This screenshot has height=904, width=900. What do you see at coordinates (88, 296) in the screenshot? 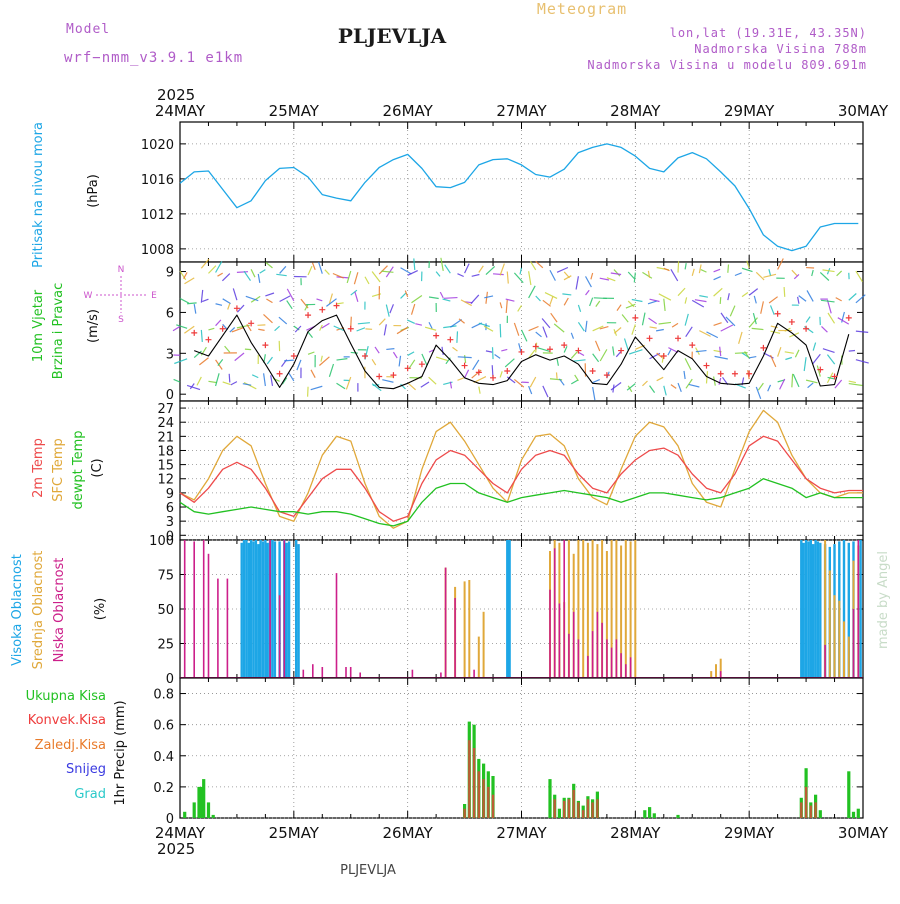
I see `compass-west: W` at bounding box center [88, 296].